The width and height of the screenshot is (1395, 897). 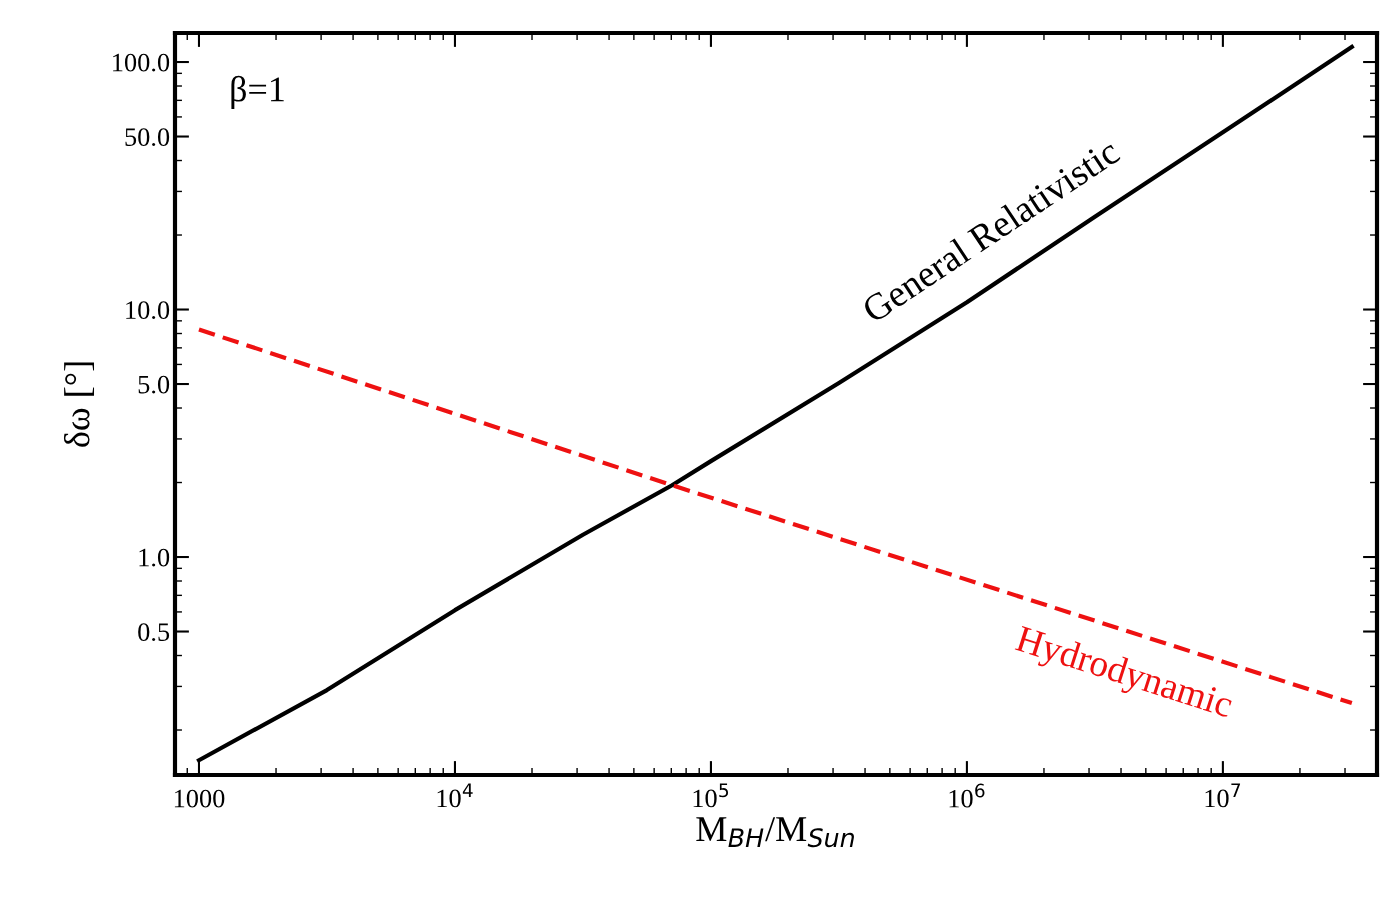 I want to click on x-tick-label: 1000, so click(x=199, y=798).